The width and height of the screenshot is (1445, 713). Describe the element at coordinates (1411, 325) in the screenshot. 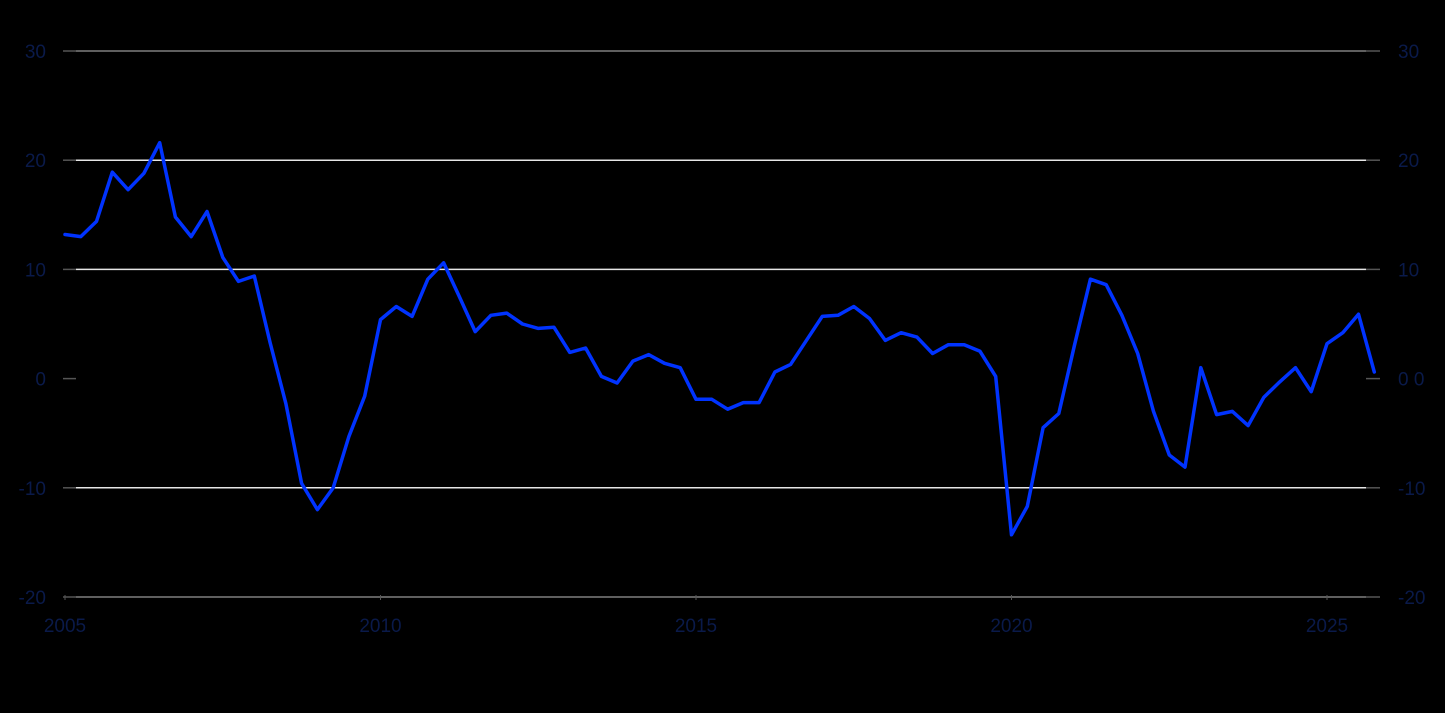

I see `y-axis-right: 30 20 10 0 0 -10 -20` at that location.